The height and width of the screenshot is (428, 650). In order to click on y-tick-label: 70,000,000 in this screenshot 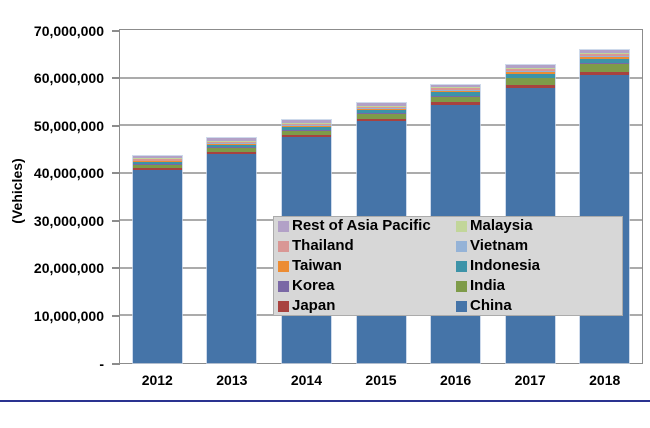, I will do `click(68, 30)`.